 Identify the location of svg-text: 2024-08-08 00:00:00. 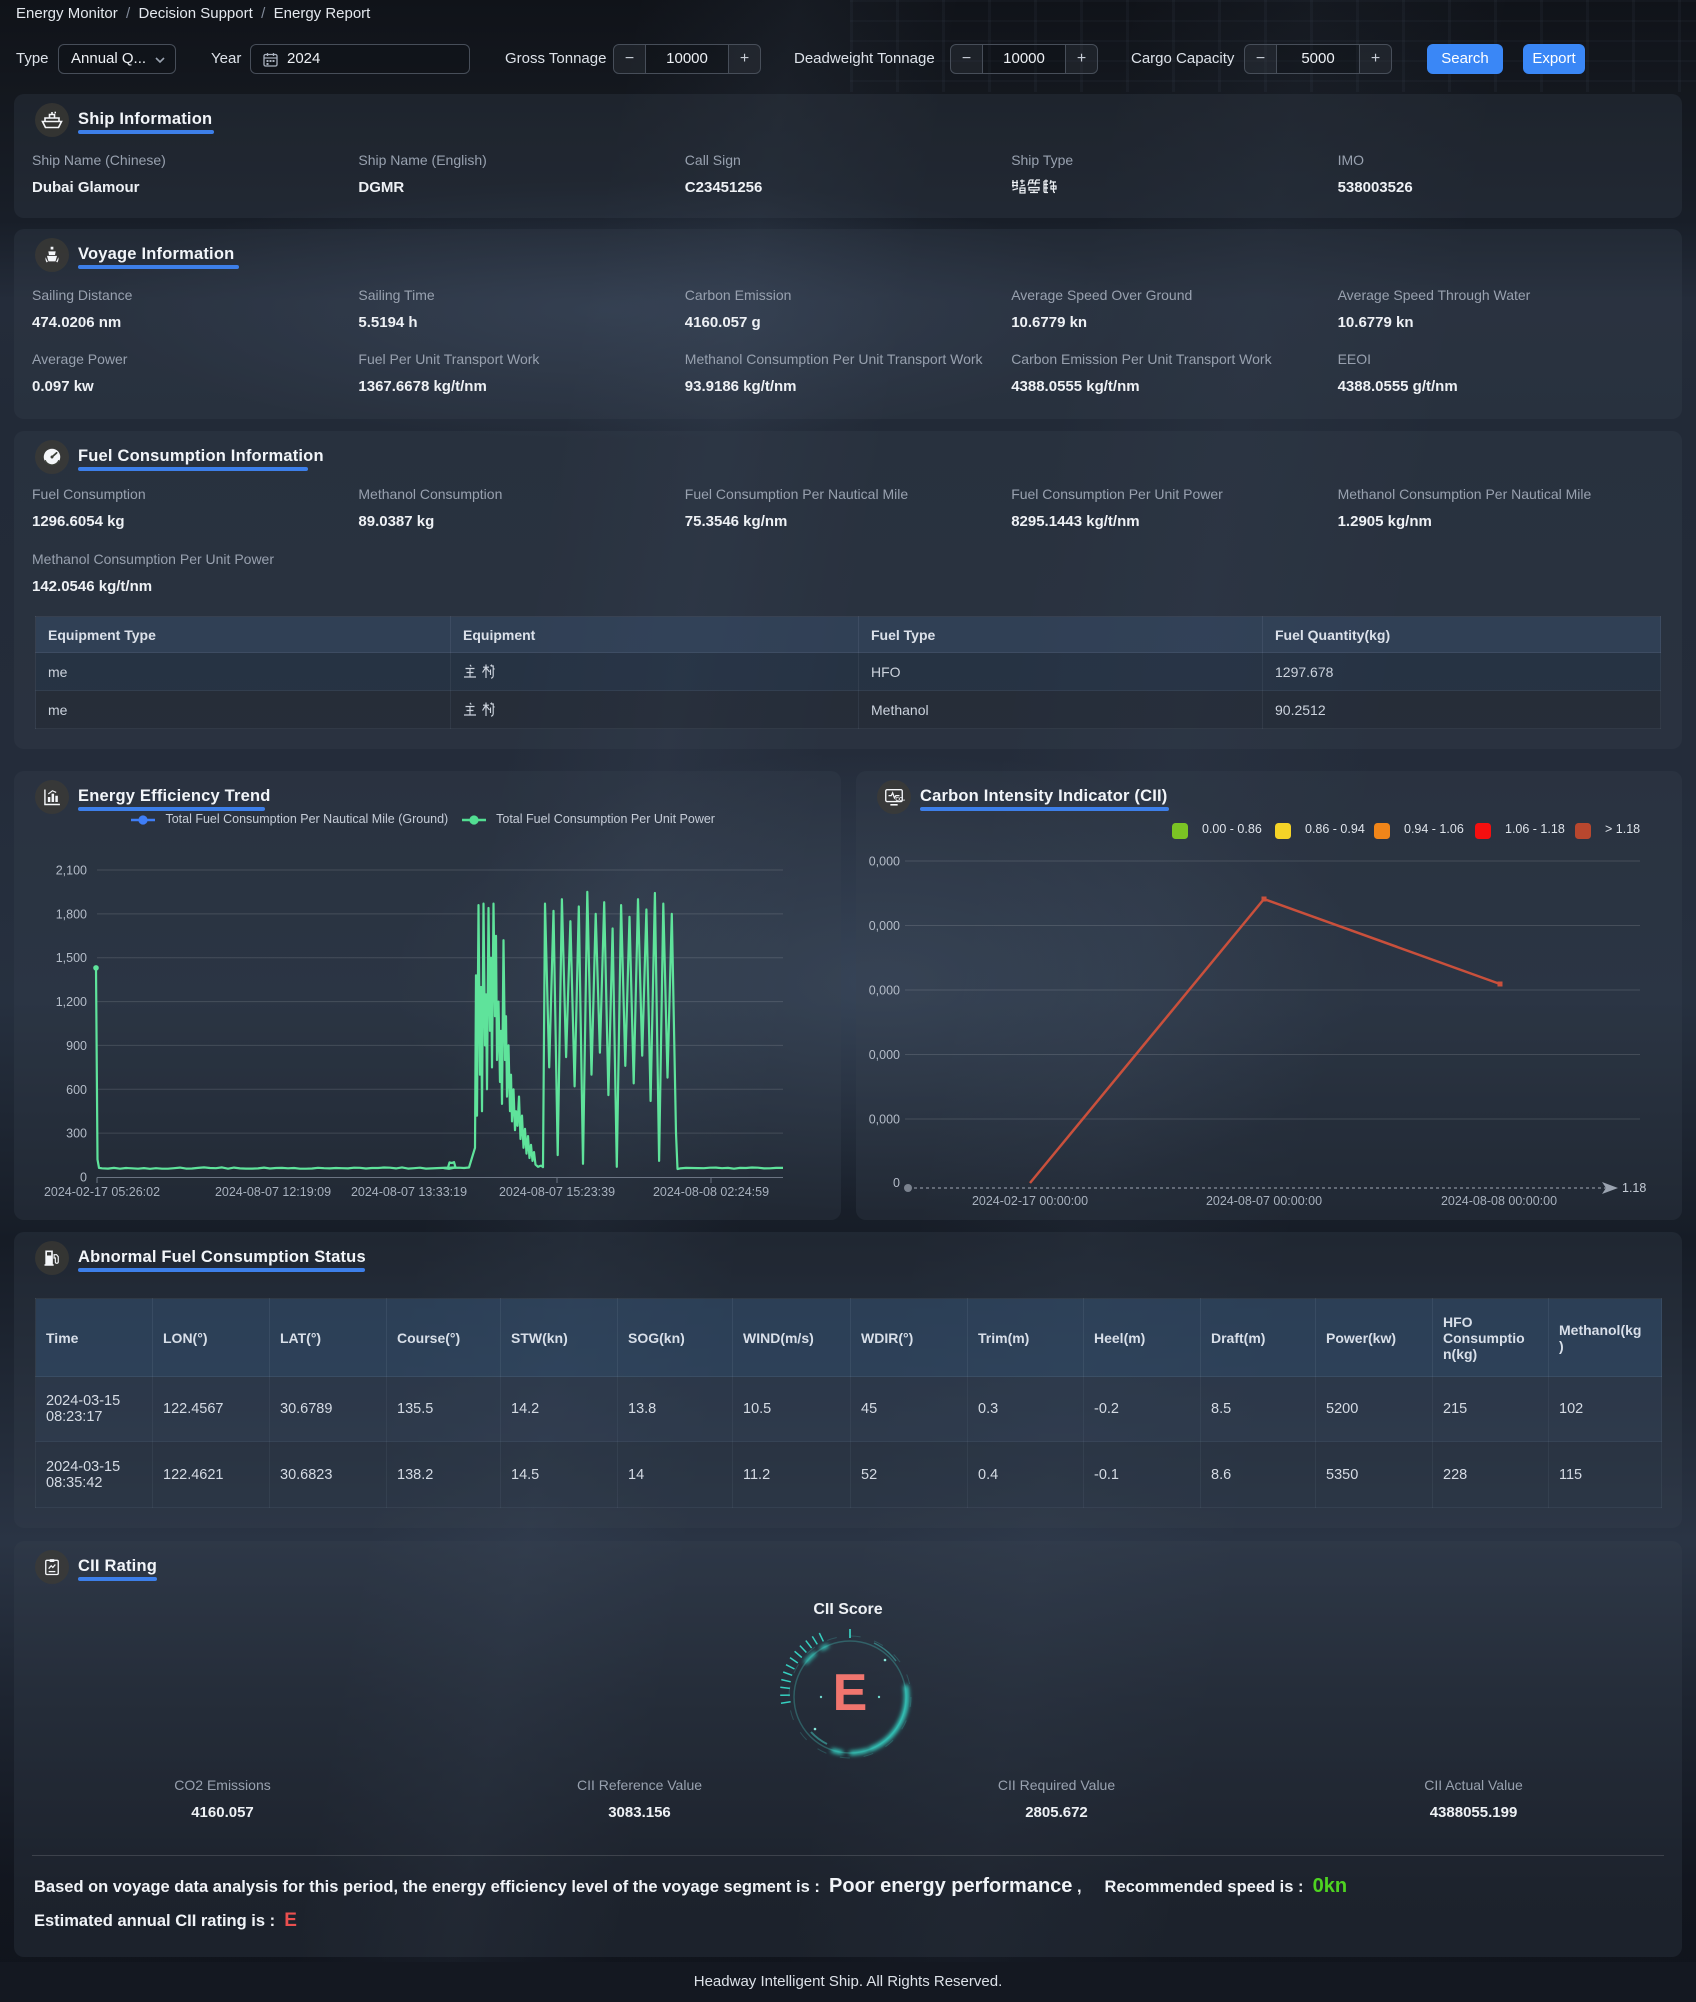
(1499, 1201).